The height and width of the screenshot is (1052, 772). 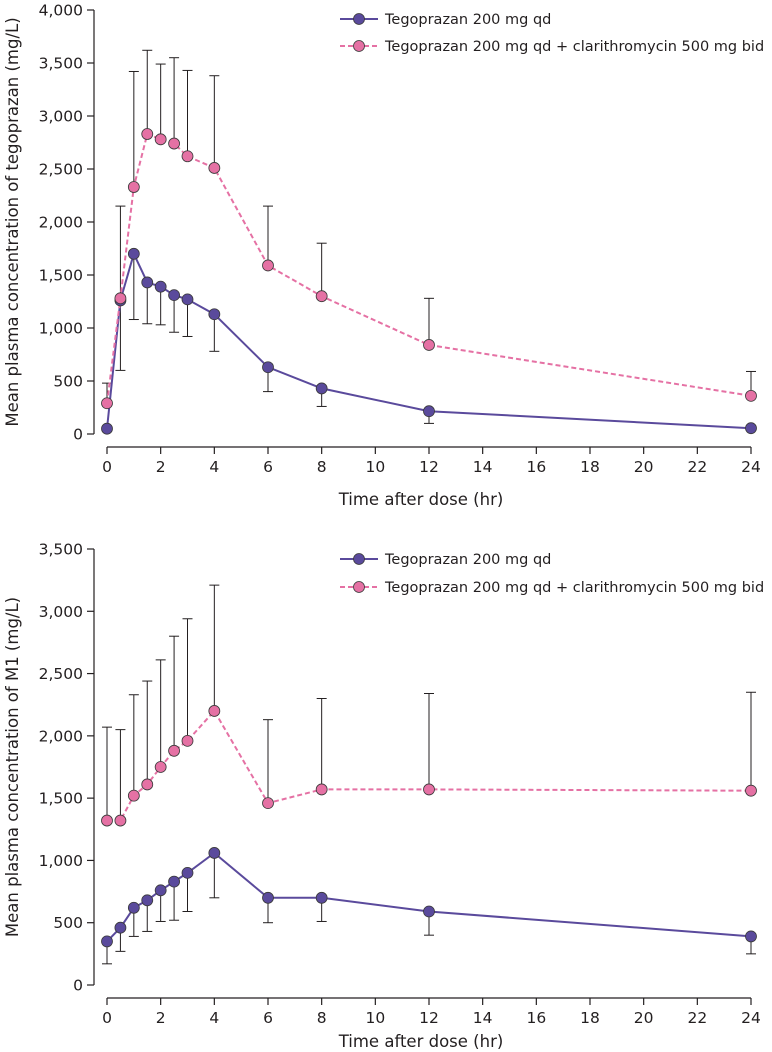 What do you see at coordinates (12, 767) in the screenshot?
I see `y-axis-title: Mean plasma concentration of M1 (mg/L)` at bounding box center [12, 767].